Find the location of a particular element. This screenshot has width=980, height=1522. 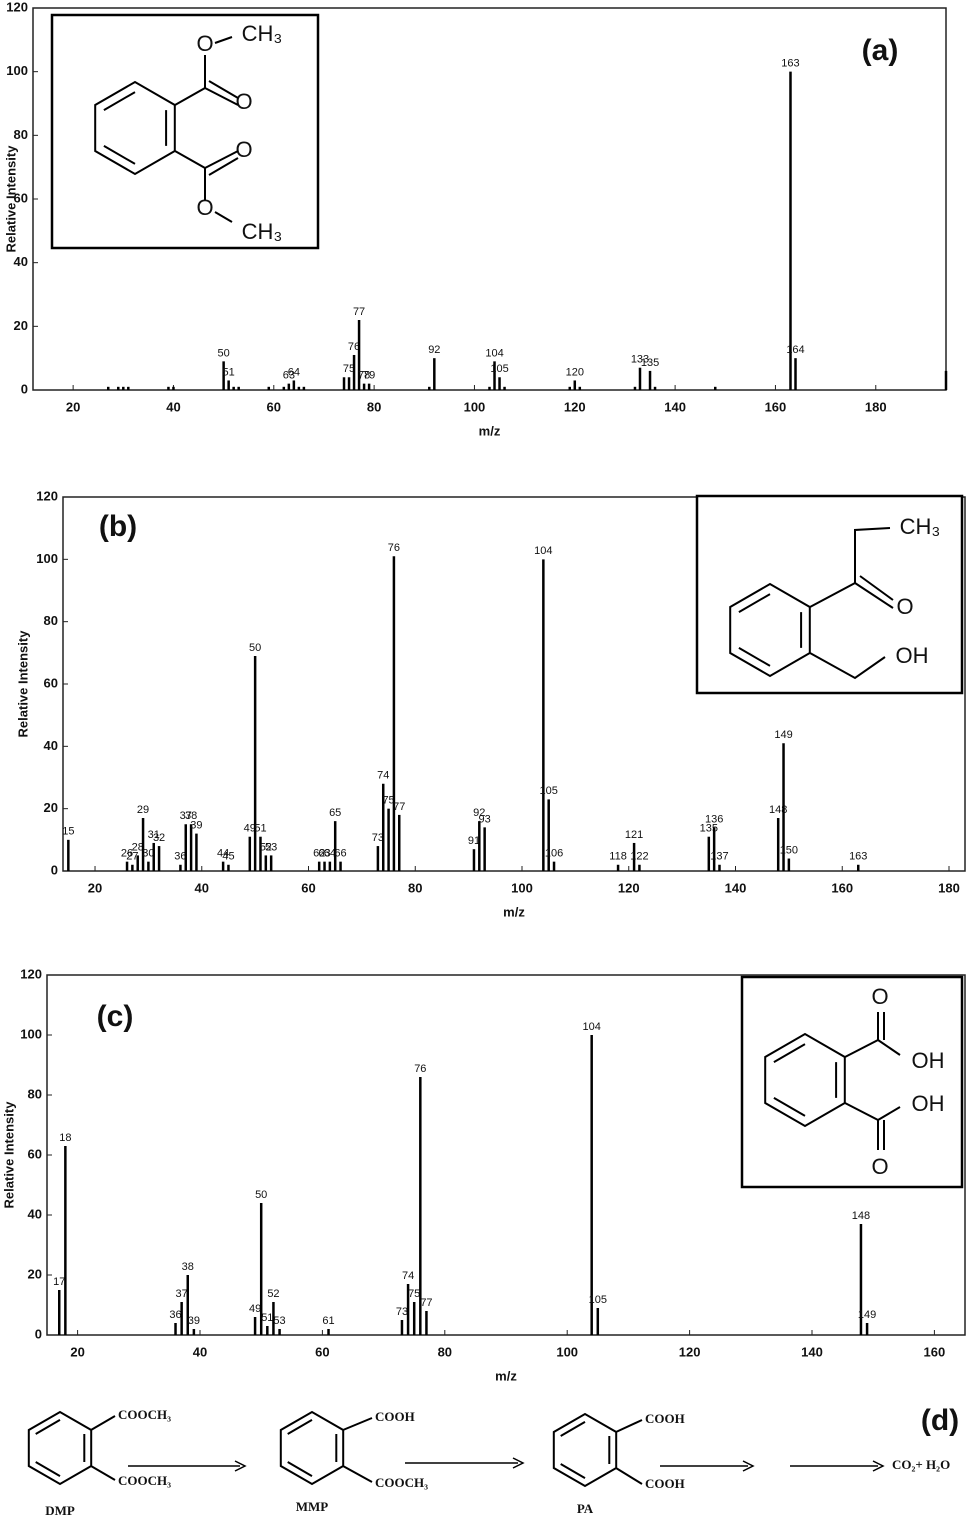

peak-label: 93 is located at coordinates (485, 819).